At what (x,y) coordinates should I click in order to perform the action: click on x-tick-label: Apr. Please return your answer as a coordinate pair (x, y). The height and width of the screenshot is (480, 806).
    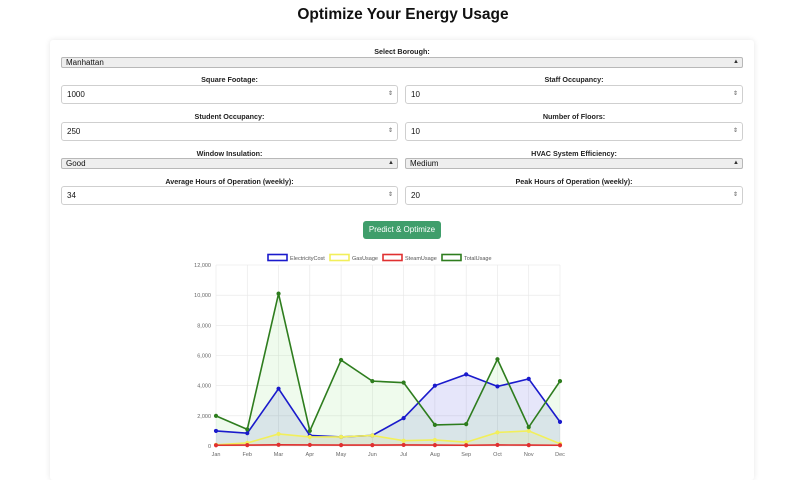
    Looking at the image, I should click on (310, 455).